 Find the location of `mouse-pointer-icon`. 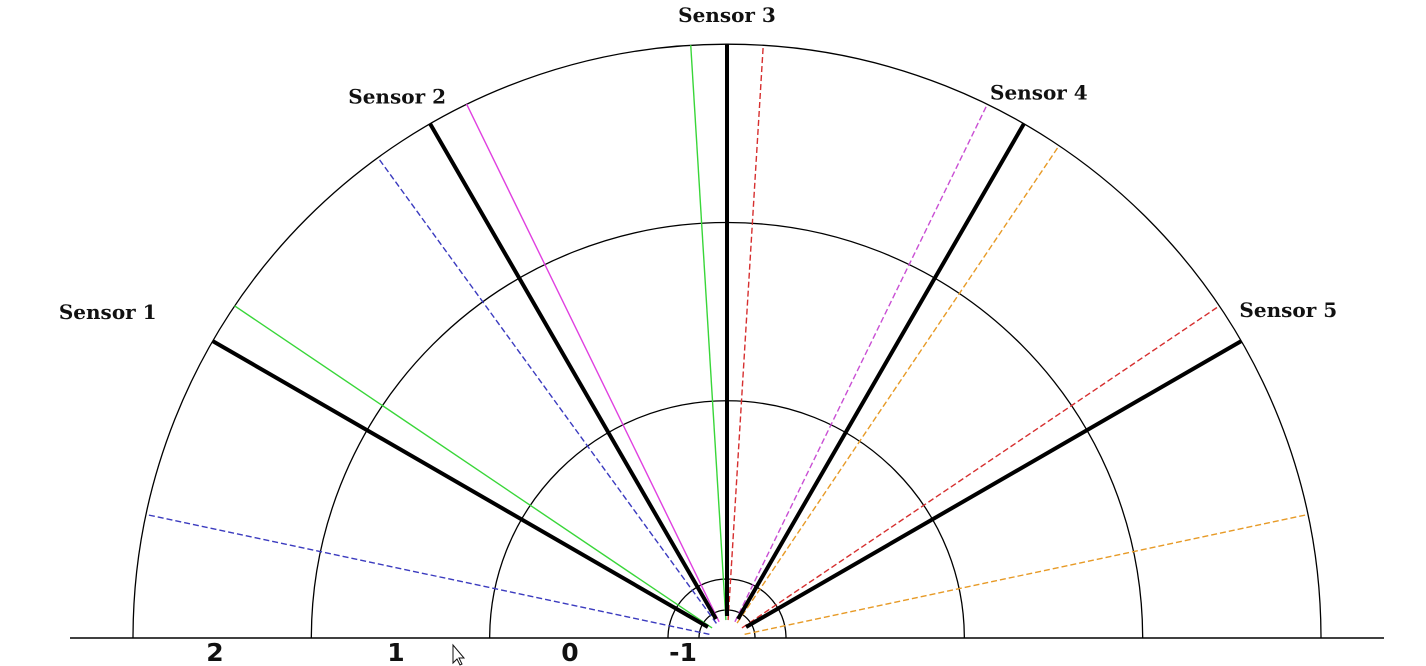

mouse-pointer-icon is located at coordinates (459, 654).